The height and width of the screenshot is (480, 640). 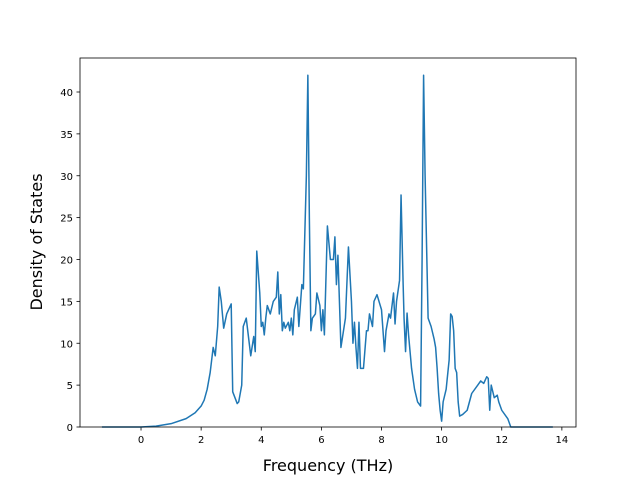 I want to click on y-tick-label: 20, so click(x=66, y=261).